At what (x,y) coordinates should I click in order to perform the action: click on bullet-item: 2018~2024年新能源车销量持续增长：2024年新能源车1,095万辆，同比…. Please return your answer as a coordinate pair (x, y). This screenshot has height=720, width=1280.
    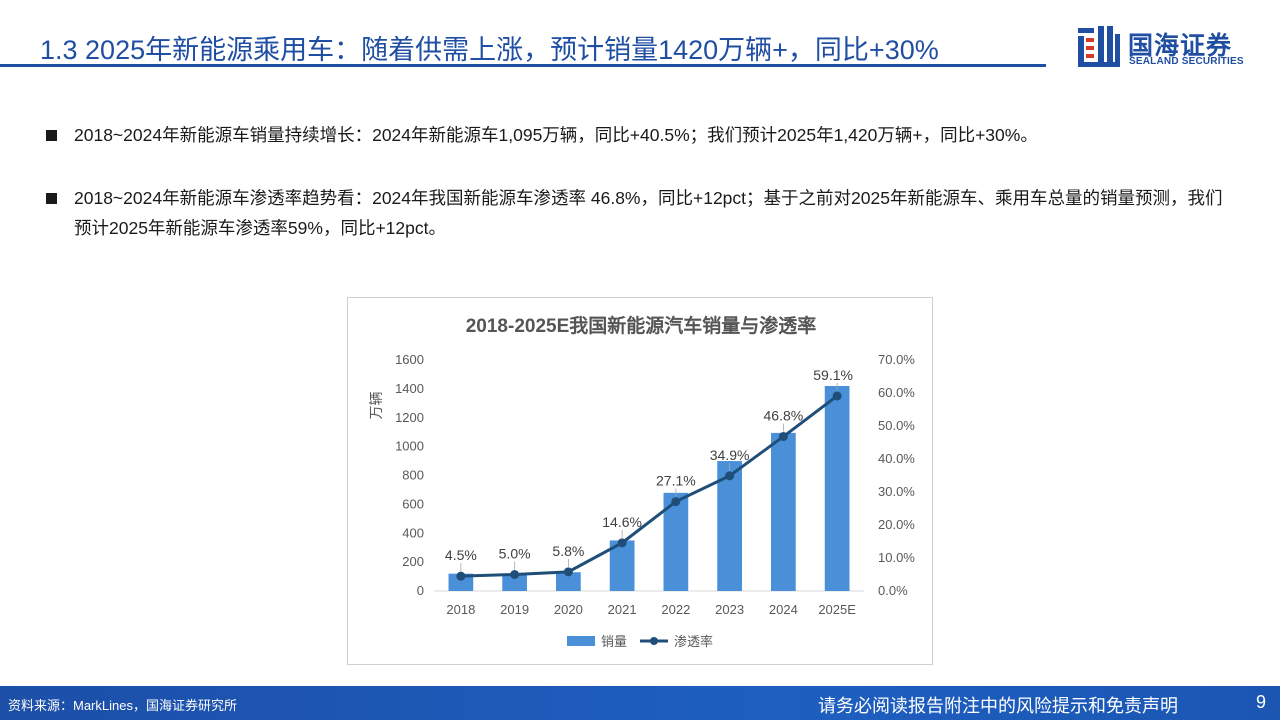
    Looking at the image, I should click on (636, 135).